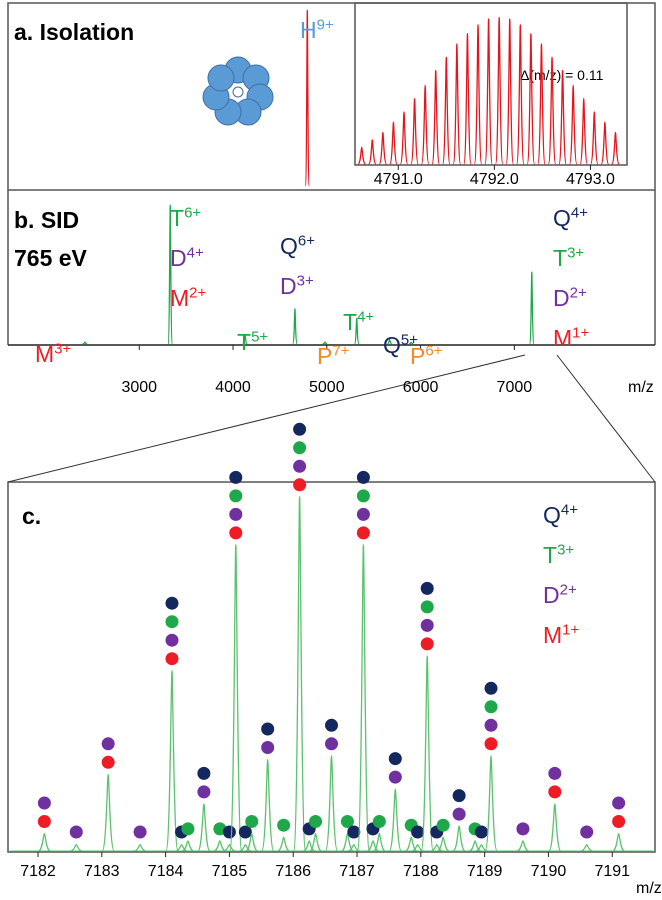 This screenshot has height=900, width=662. I want to click on x-tick-label: 7184, so click(166, 871).